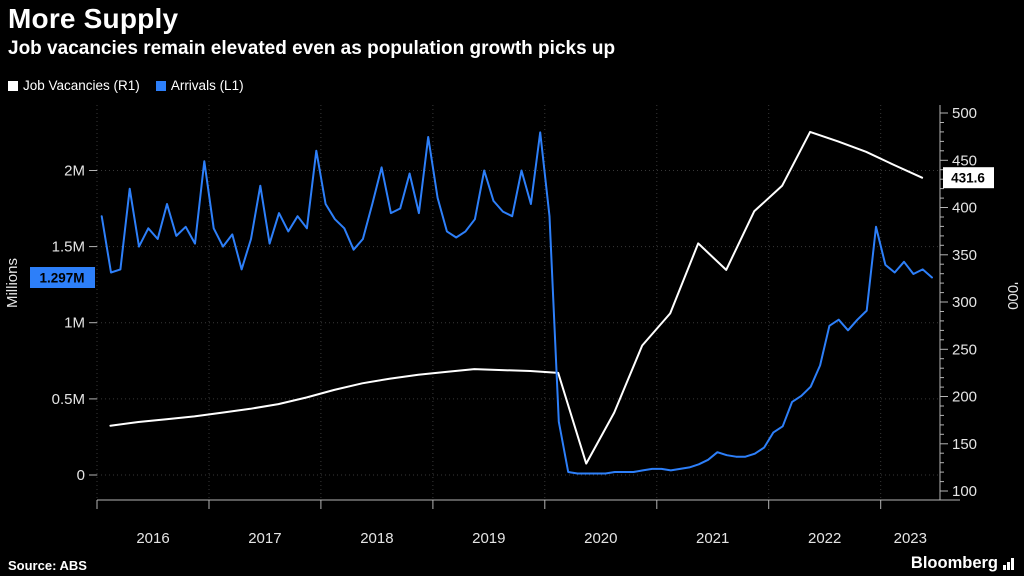 Image resolution: width=1024 pixels, height=576 pixels. Describe the element at coordinates (1012, 296) in the screenshot. I see `right-axis-title: '000` at that location.